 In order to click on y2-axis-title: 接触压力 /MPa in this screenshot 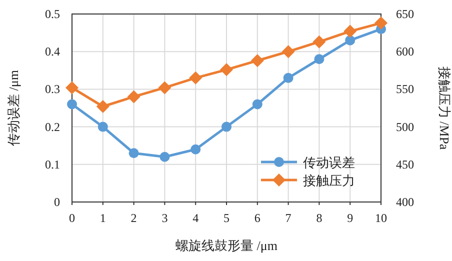, I will do `click(444, 108)`.